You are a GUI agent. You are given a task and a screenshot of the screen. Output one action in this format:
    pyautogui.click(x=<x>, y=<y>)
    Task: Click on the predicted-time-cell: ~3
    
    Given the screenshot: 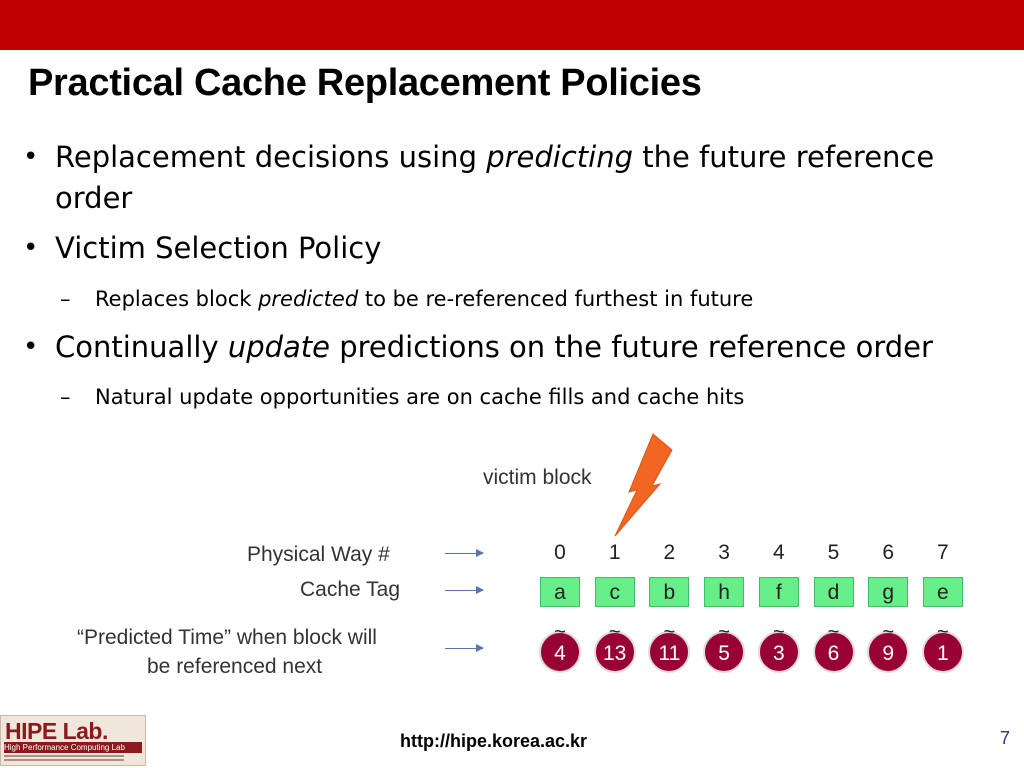 What is the action you would take?
    pyautogui.click(x=778, y=647)
    